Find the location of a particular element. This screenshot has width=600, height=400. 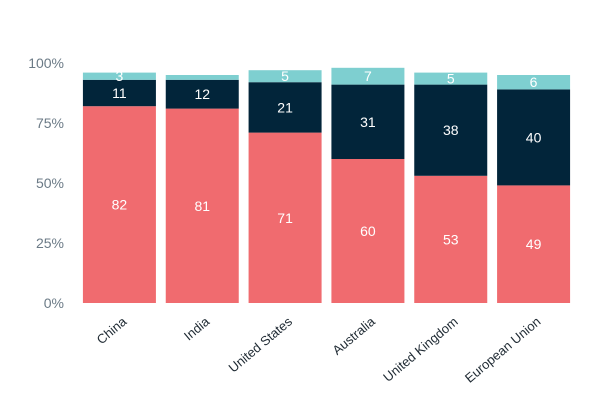

y-tick-label: 75% is located at coordinates (50, 123).